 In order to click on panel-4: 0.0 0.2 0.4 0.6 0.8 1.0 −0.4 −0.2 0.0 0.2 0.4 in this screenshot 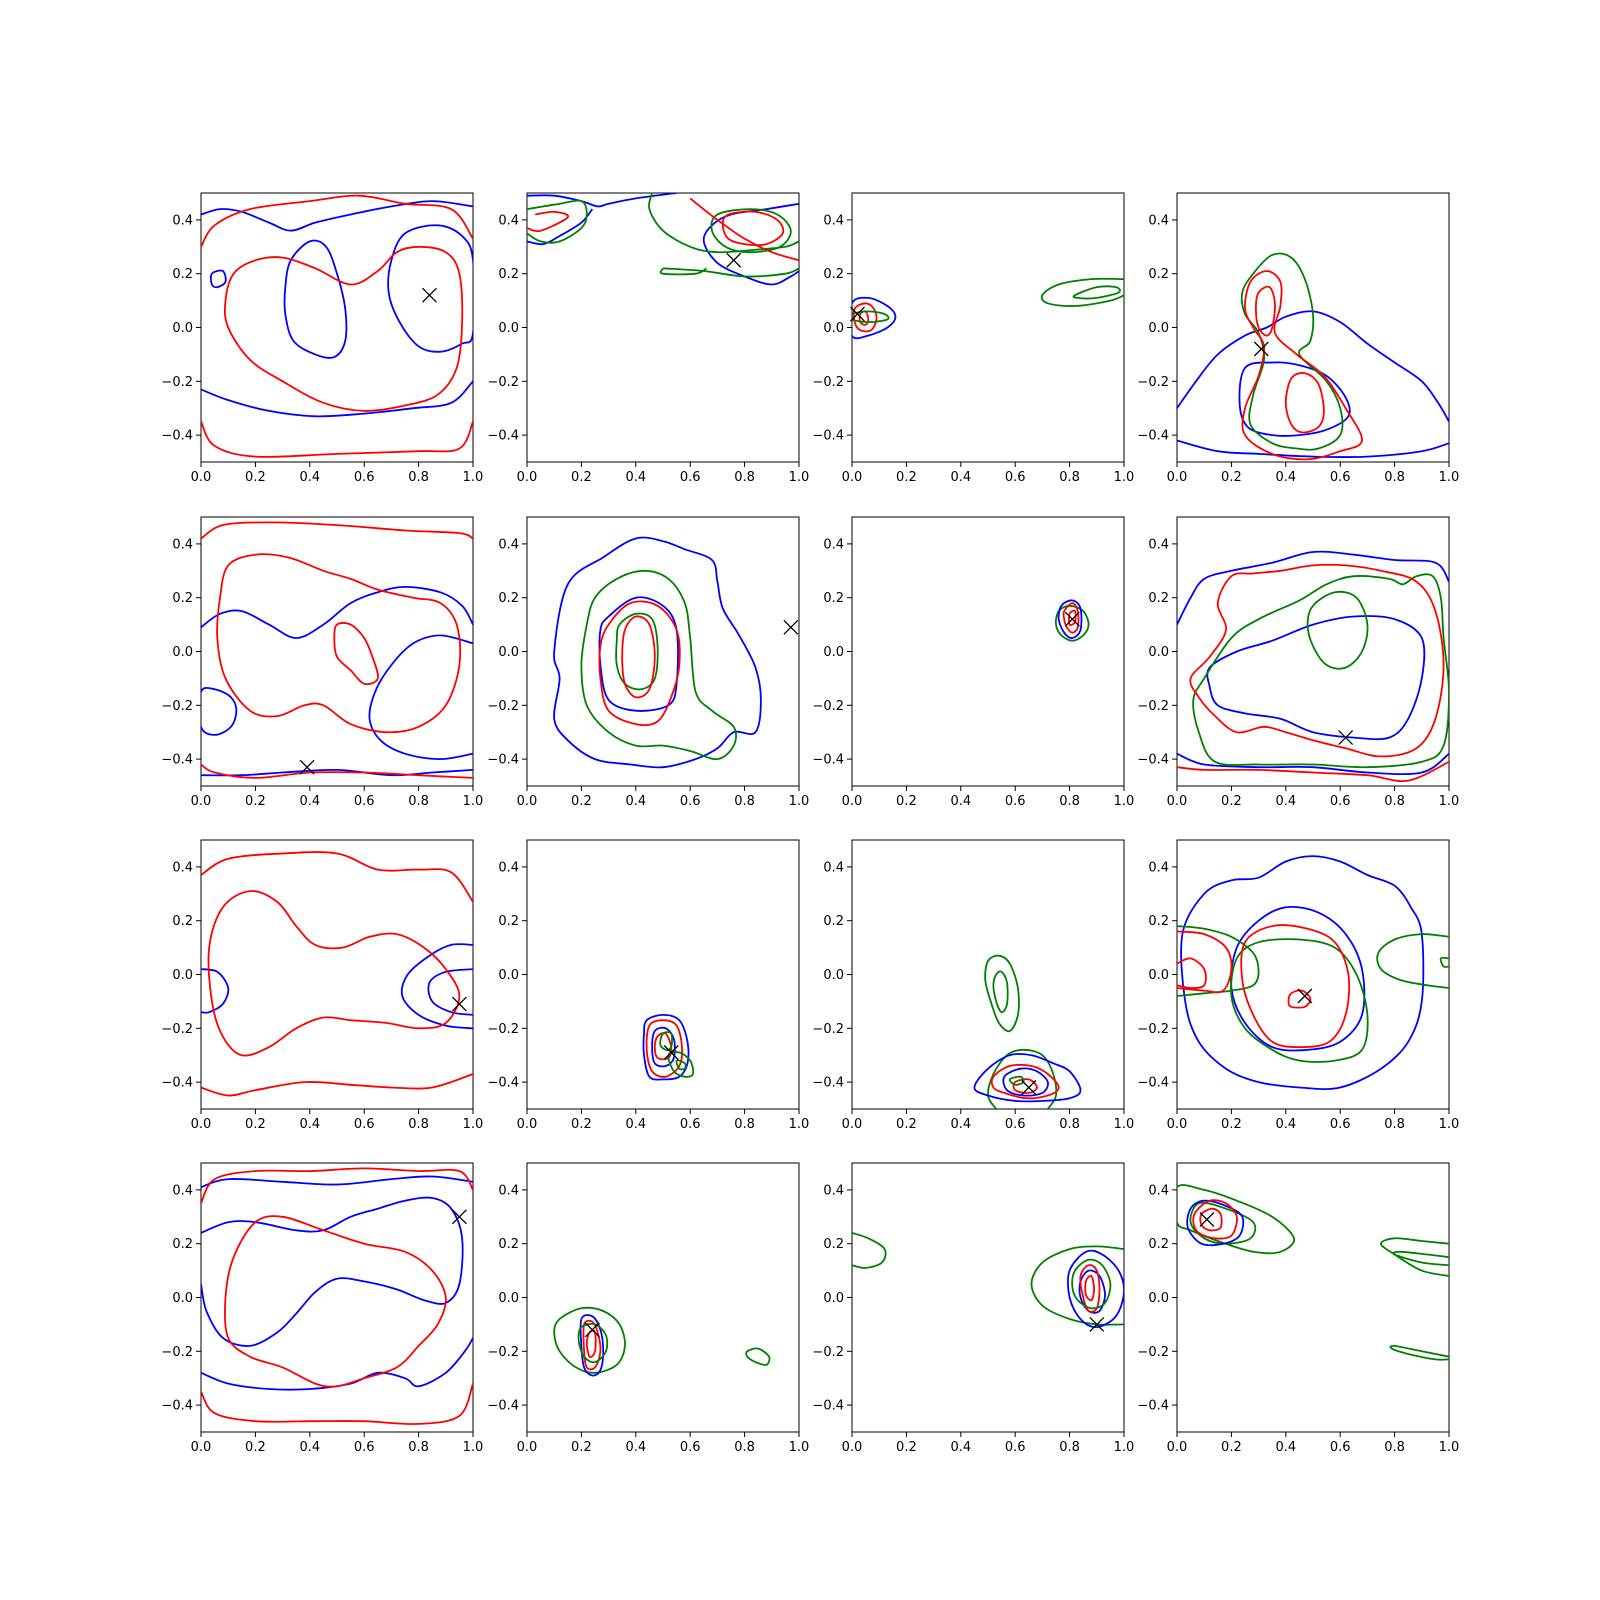, I will do `click(1298, 338)`.